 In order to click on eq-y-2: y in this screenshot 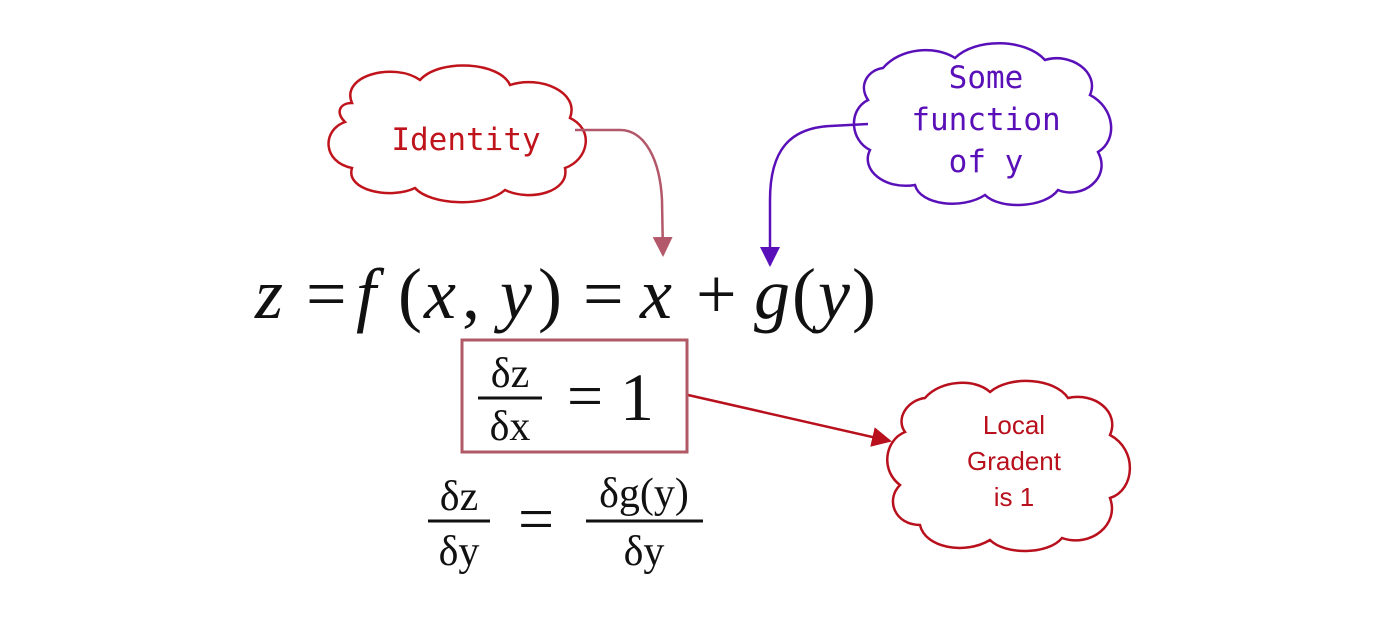, I will do `click(830, 294)`.